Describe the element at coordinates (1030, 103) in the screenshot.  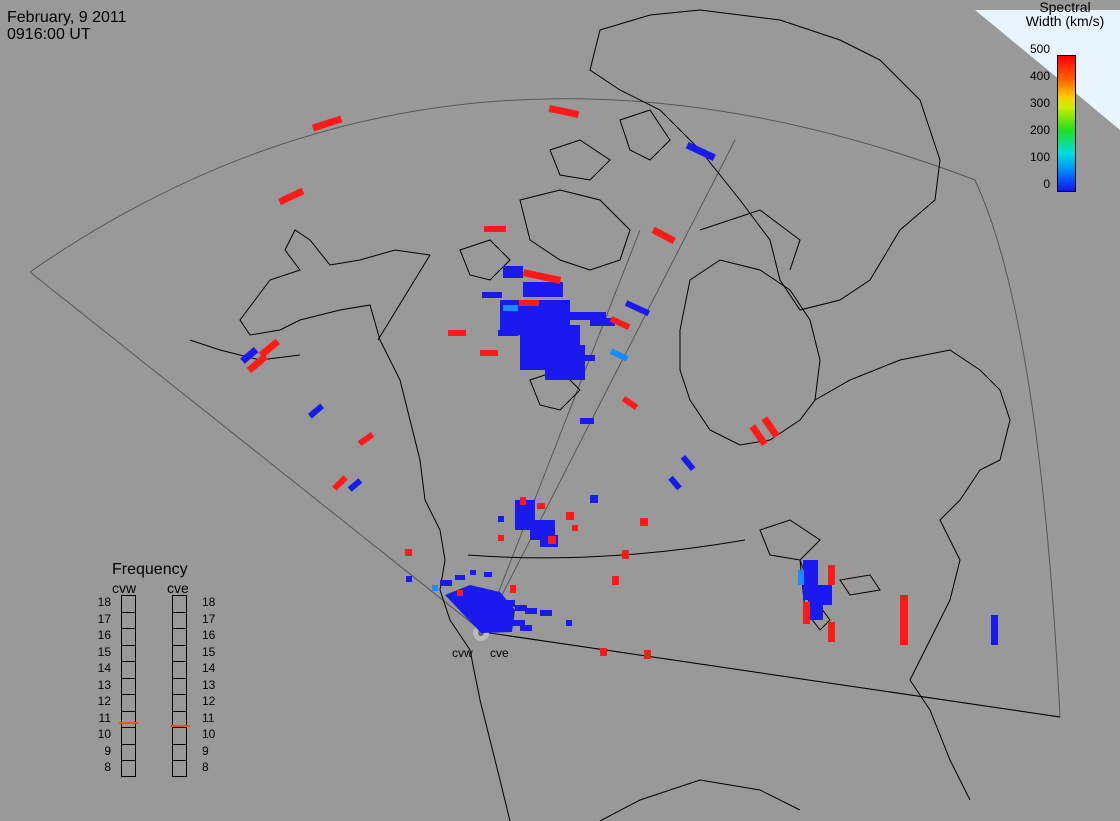
I see `colorbar-tick-label: 300` at that location.